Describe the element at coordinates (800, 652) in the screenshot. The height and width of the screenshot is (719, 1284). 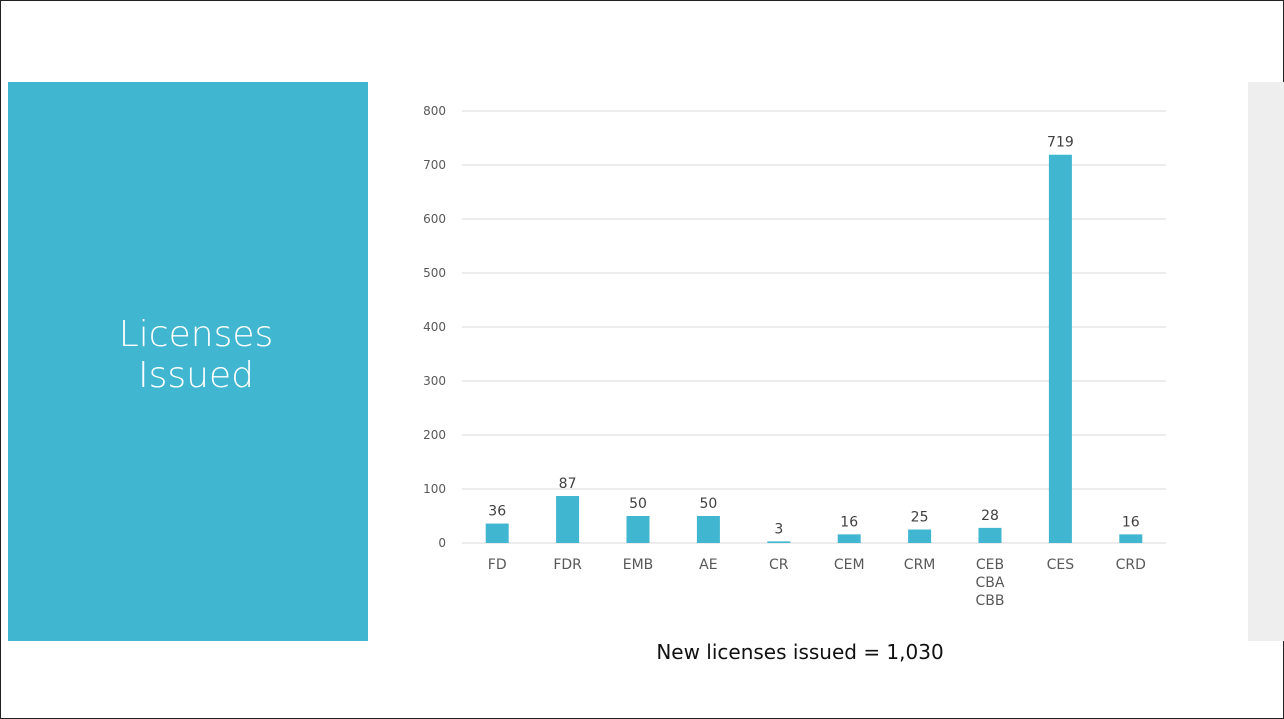
I see `summary-caption: New licenses issued = 1,030` at that location.